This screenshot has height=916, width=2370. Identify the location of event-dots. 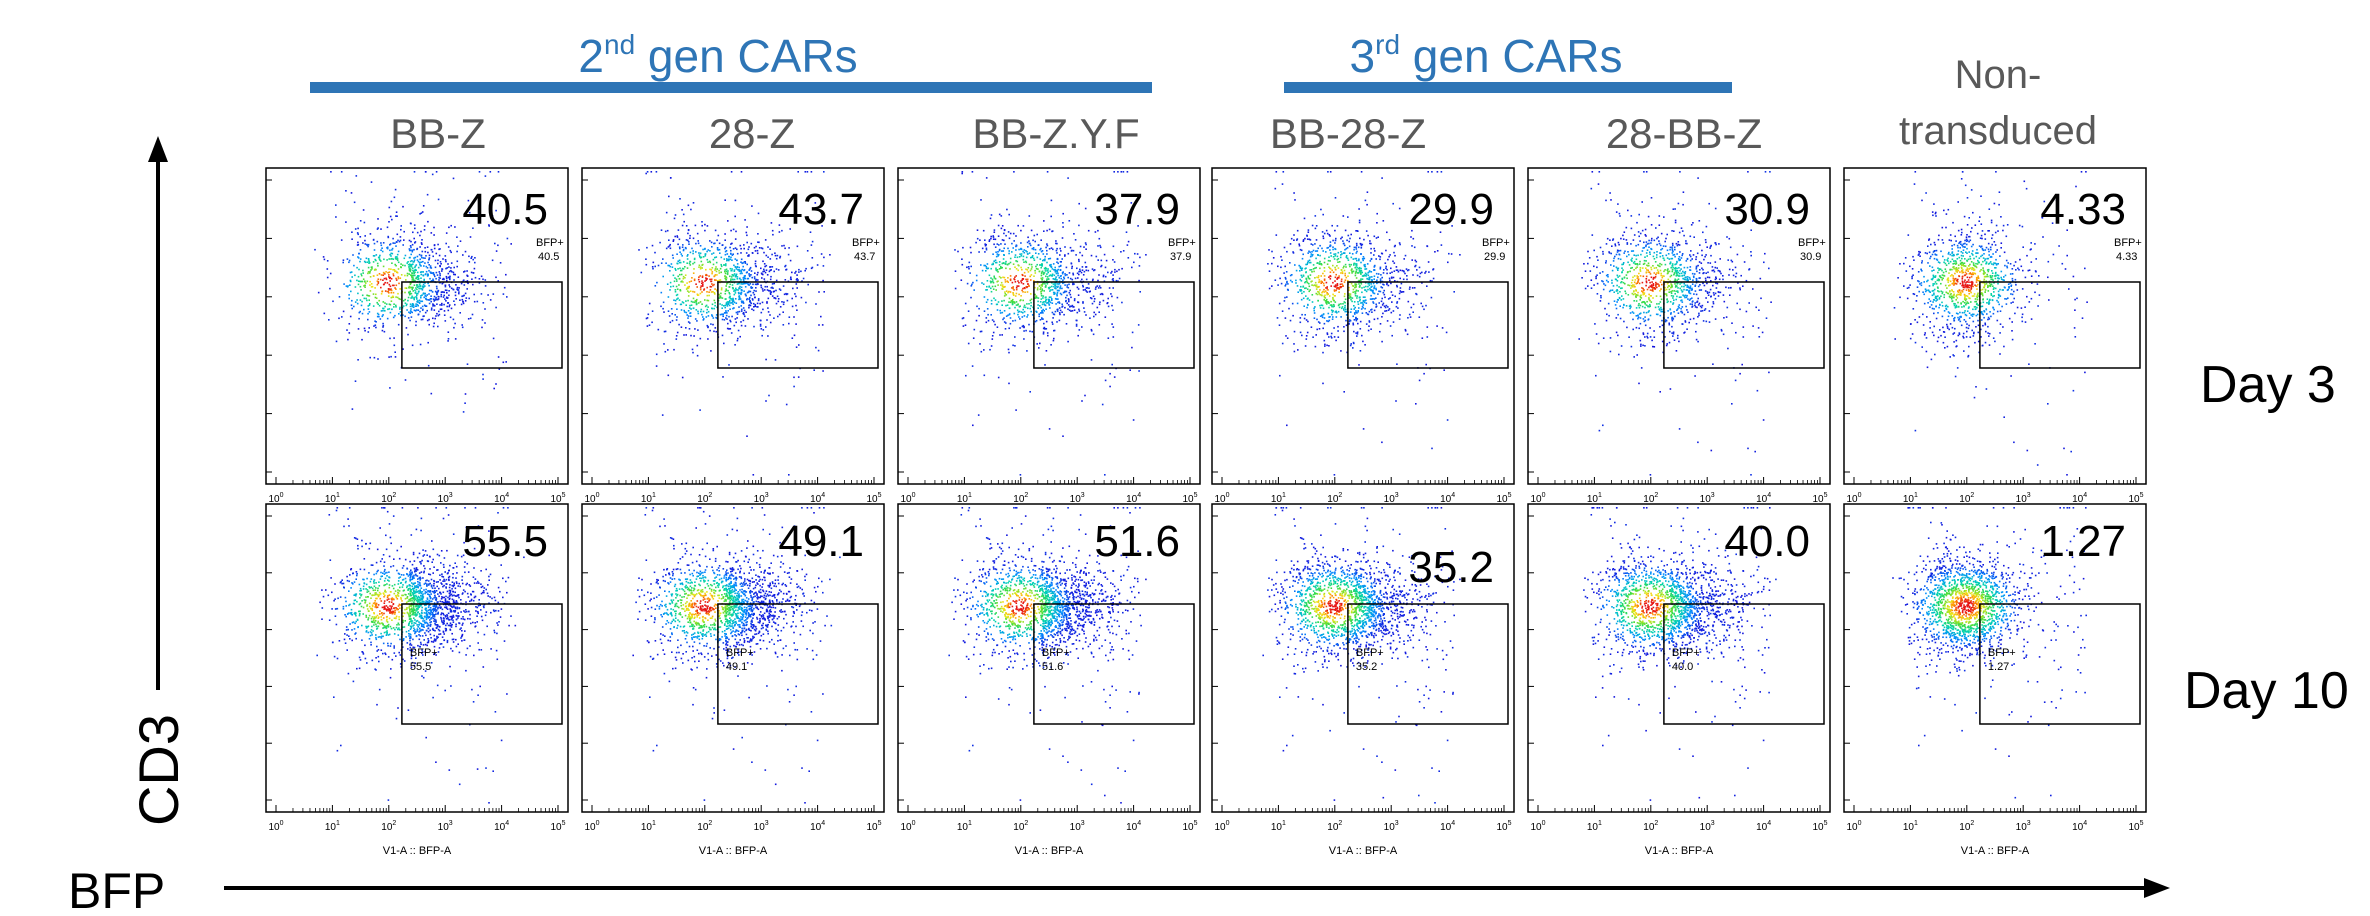
(413, 292).